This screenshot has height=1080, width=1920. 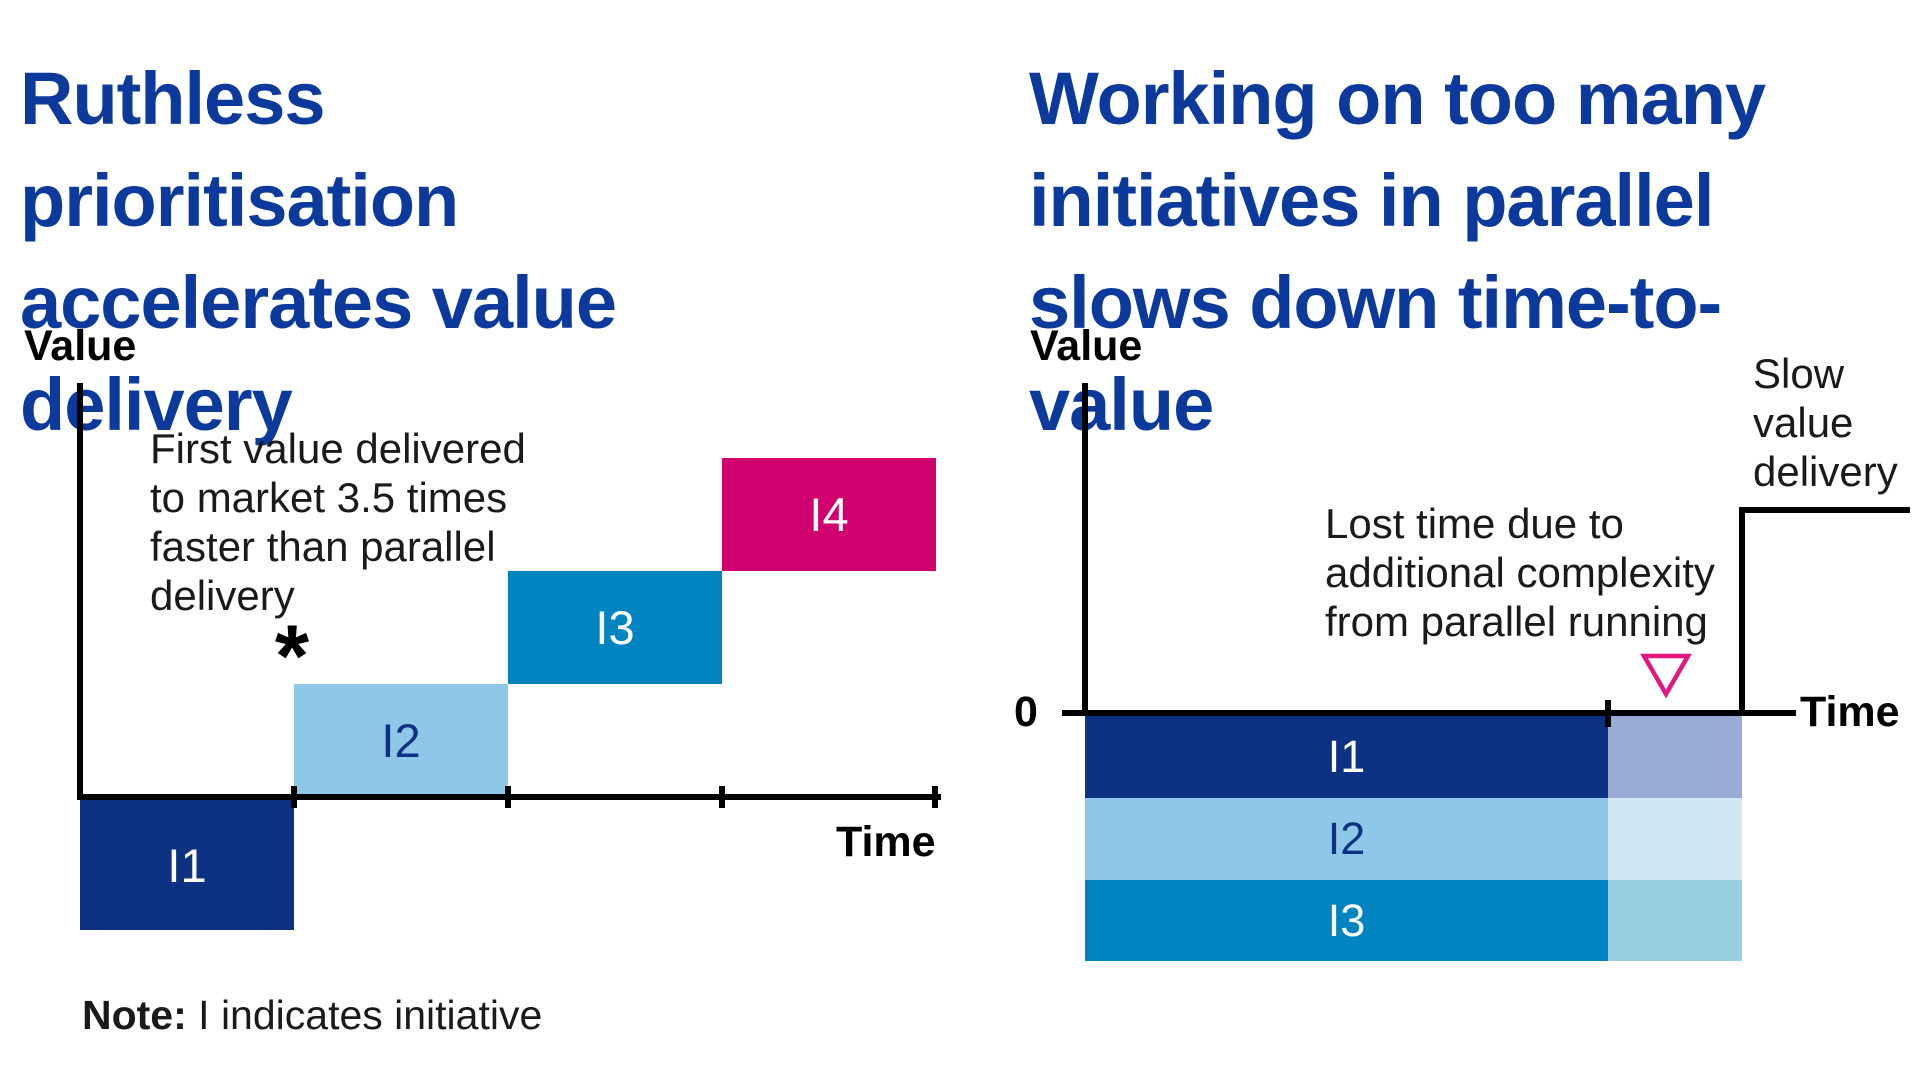 I want to click on right-y-axis, so click(x=1085, y=549).